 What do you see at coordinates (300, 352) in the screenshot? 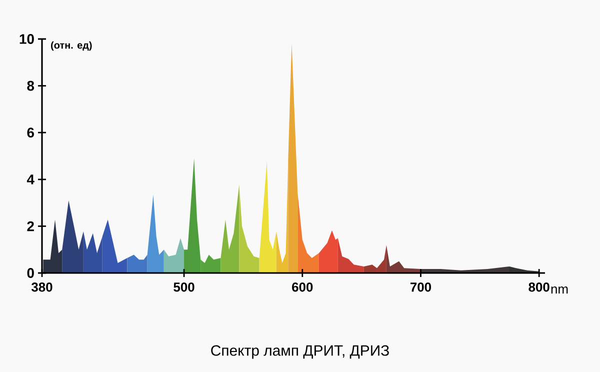
I see `text: Спектр ламп ДРИТ, ДРИЗ` at bounding box center [300, 352].